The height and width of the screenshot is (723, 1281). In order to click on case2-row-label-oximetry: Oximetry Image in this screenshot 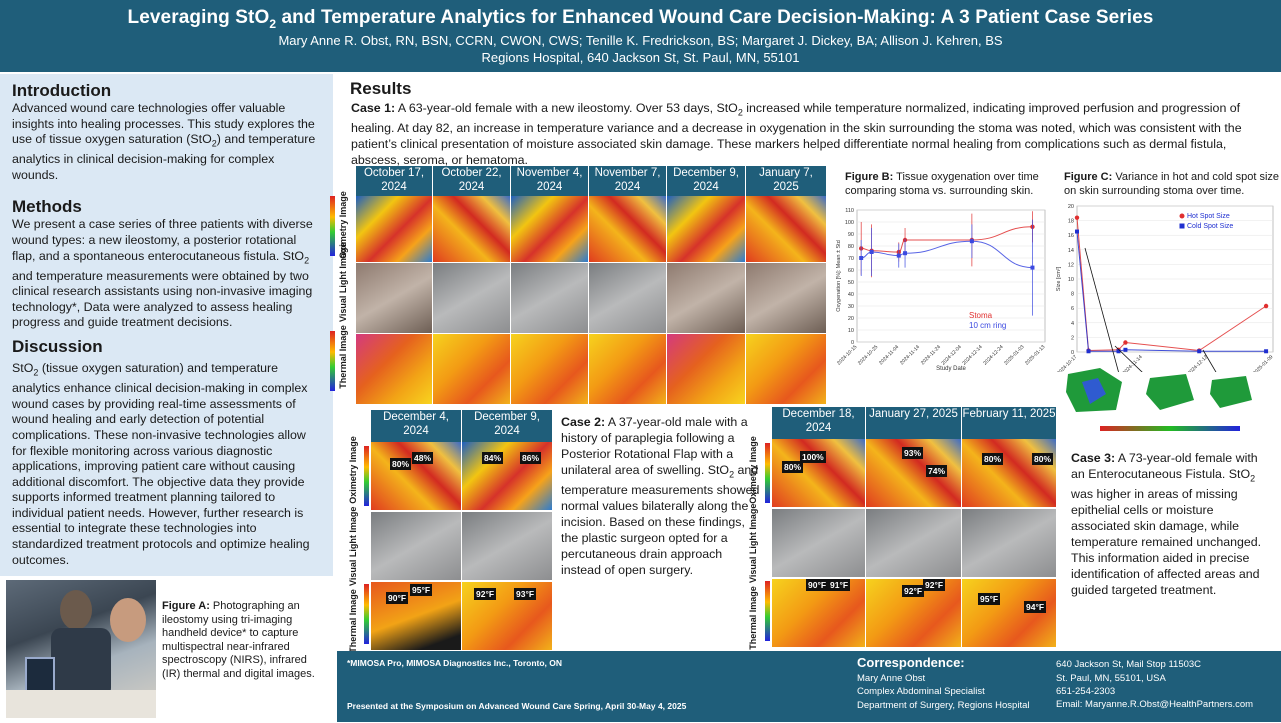, I will do `click(353, 470)`.